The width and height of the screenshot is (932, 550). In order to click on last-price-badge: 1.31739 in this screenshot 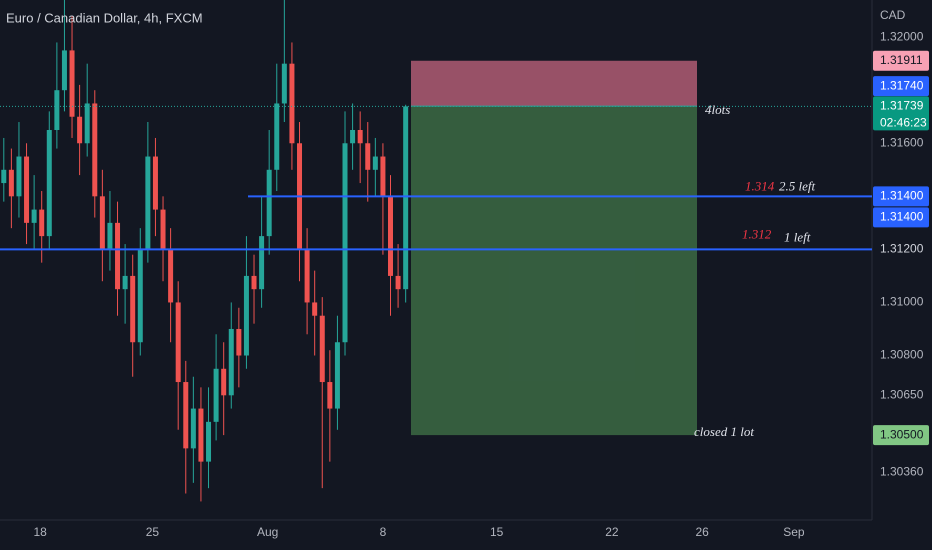, I will do `click(902, 106)`.